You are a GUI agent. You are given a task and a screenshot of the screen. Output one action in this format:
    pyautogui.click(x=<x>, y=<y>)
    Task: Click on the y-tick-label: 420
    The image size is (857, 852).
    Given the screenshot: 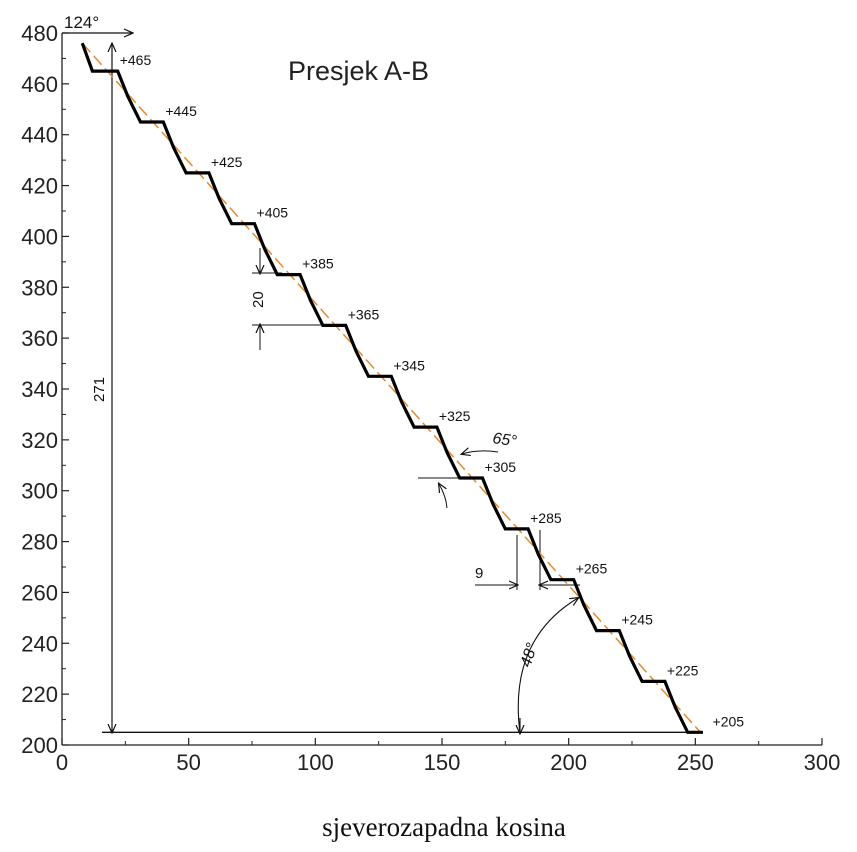 What is the action you would take?
    pyautogui.click(x=39, y=186)
    